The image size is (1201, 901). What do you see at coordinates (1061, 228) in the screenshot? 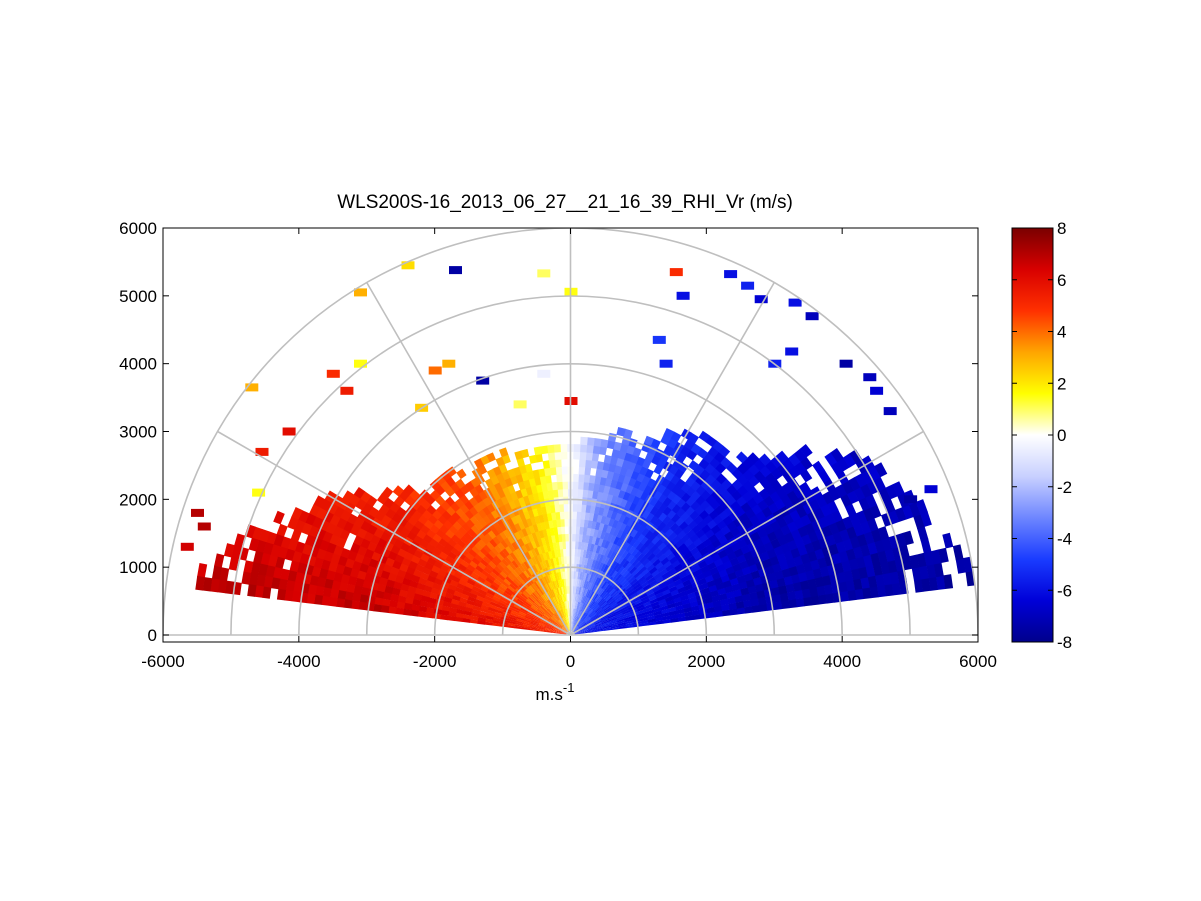
I see `colorbar-tick-label: 8` at bounding box center [1061, 228].